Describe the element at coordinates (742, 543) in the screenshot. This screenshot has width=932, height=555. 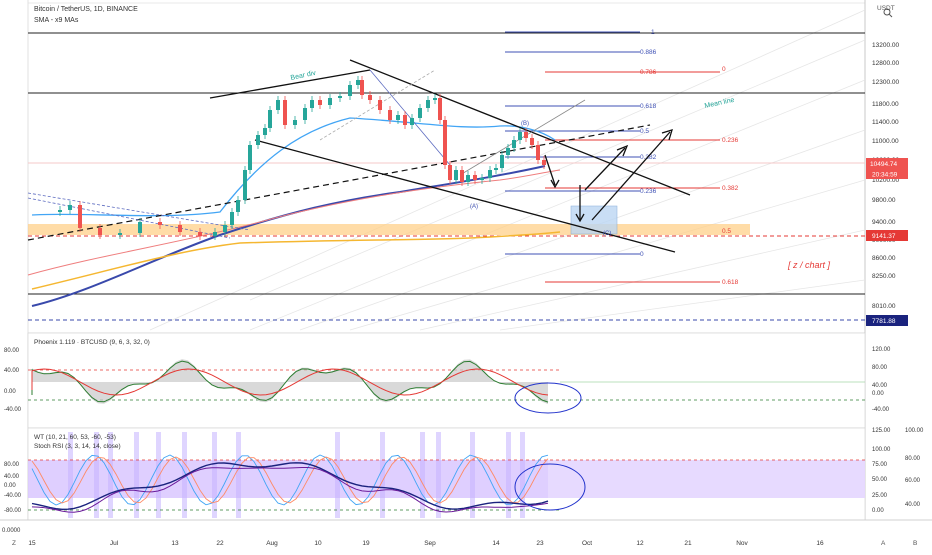
I see `time-tick-label: Nov` at that location.